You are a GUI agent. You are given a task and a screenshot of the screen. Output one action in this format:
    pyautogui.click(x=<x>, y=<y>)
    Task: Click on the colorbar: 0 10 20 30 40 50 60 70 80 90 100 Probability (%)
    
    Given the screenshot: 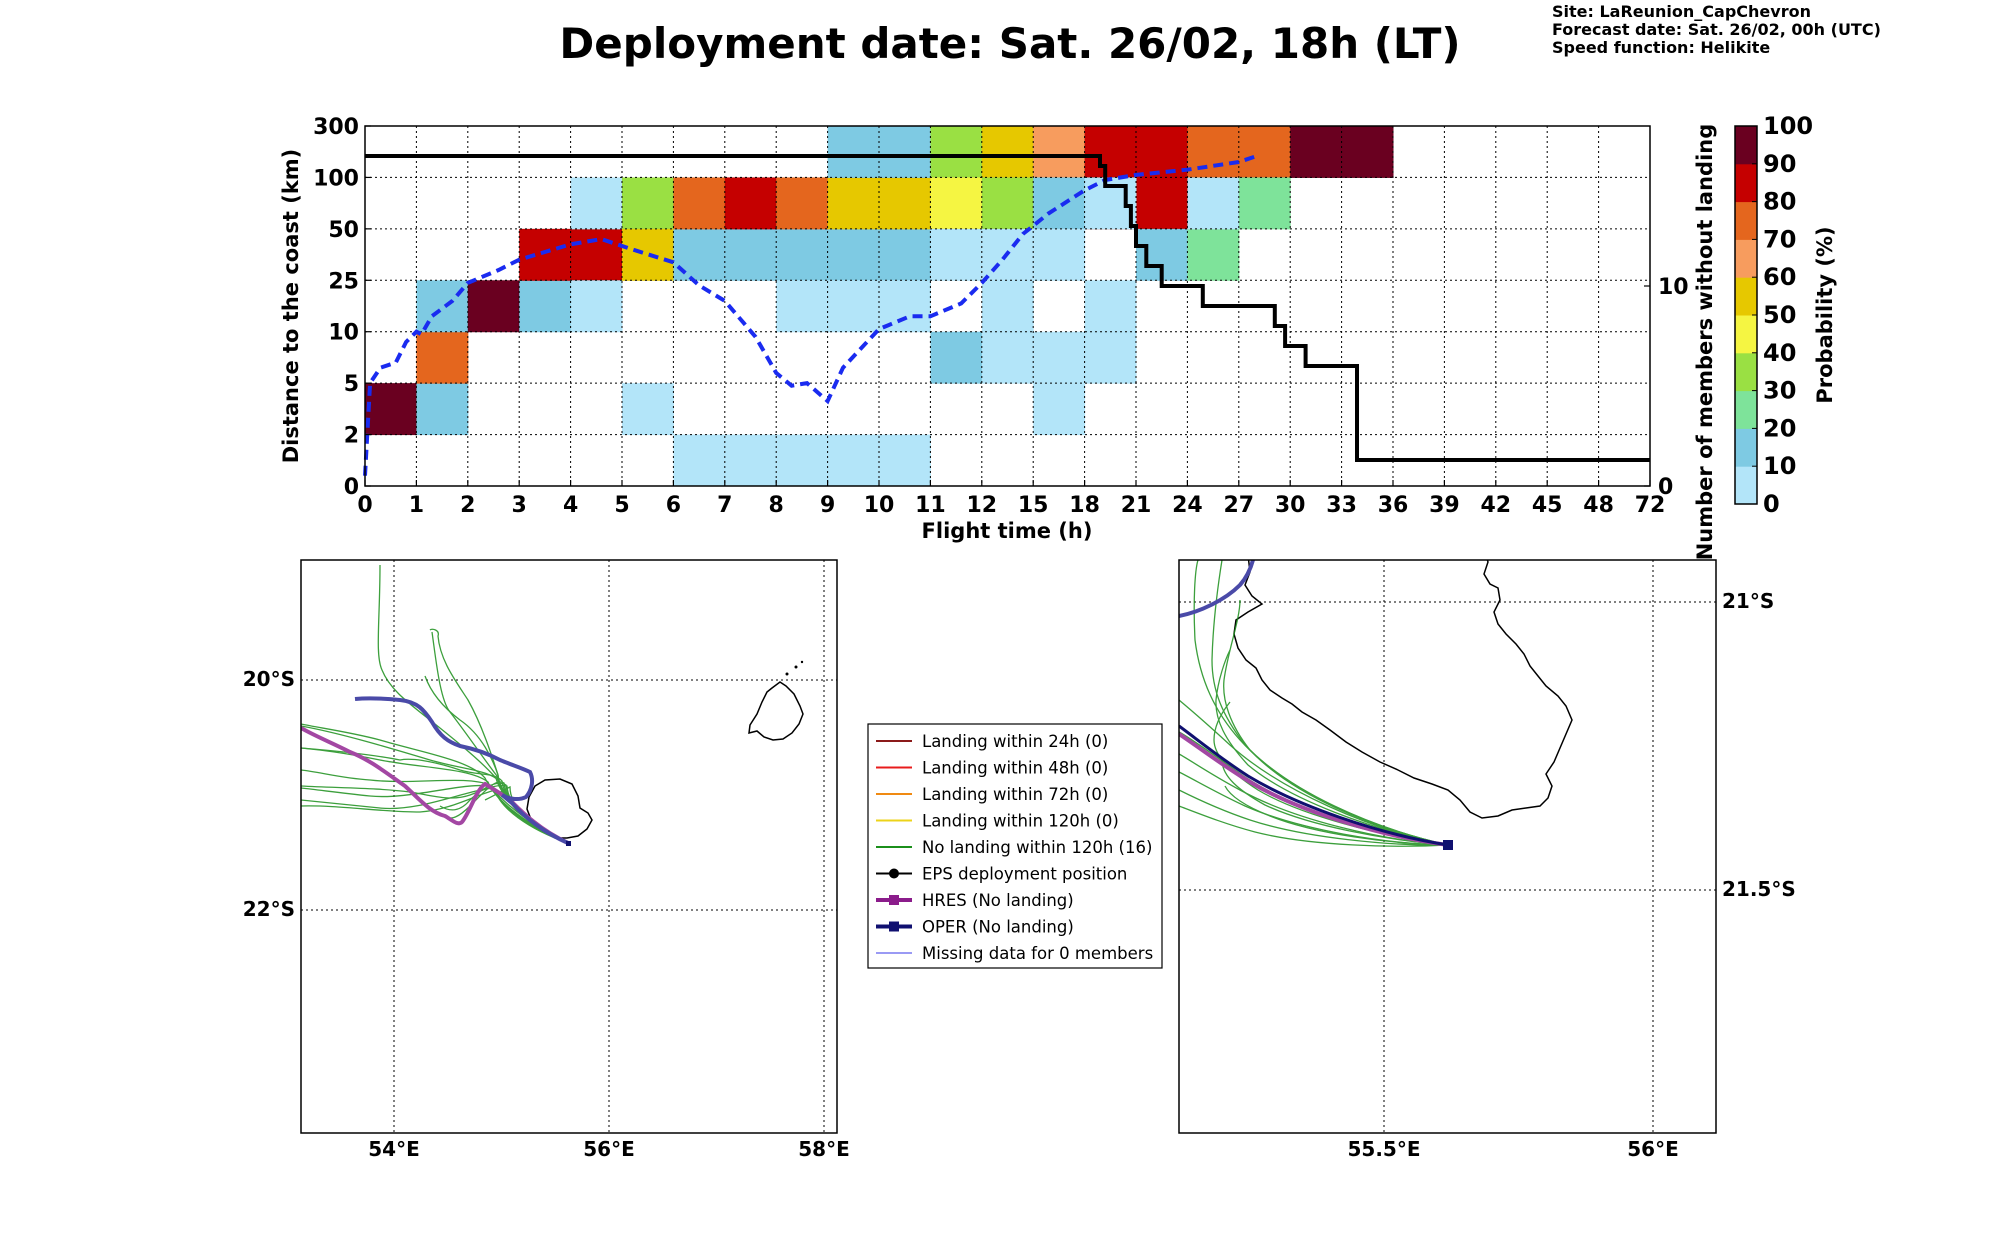 What is the action you would take?
    pyautogui.click(x=1785, y=315)
    